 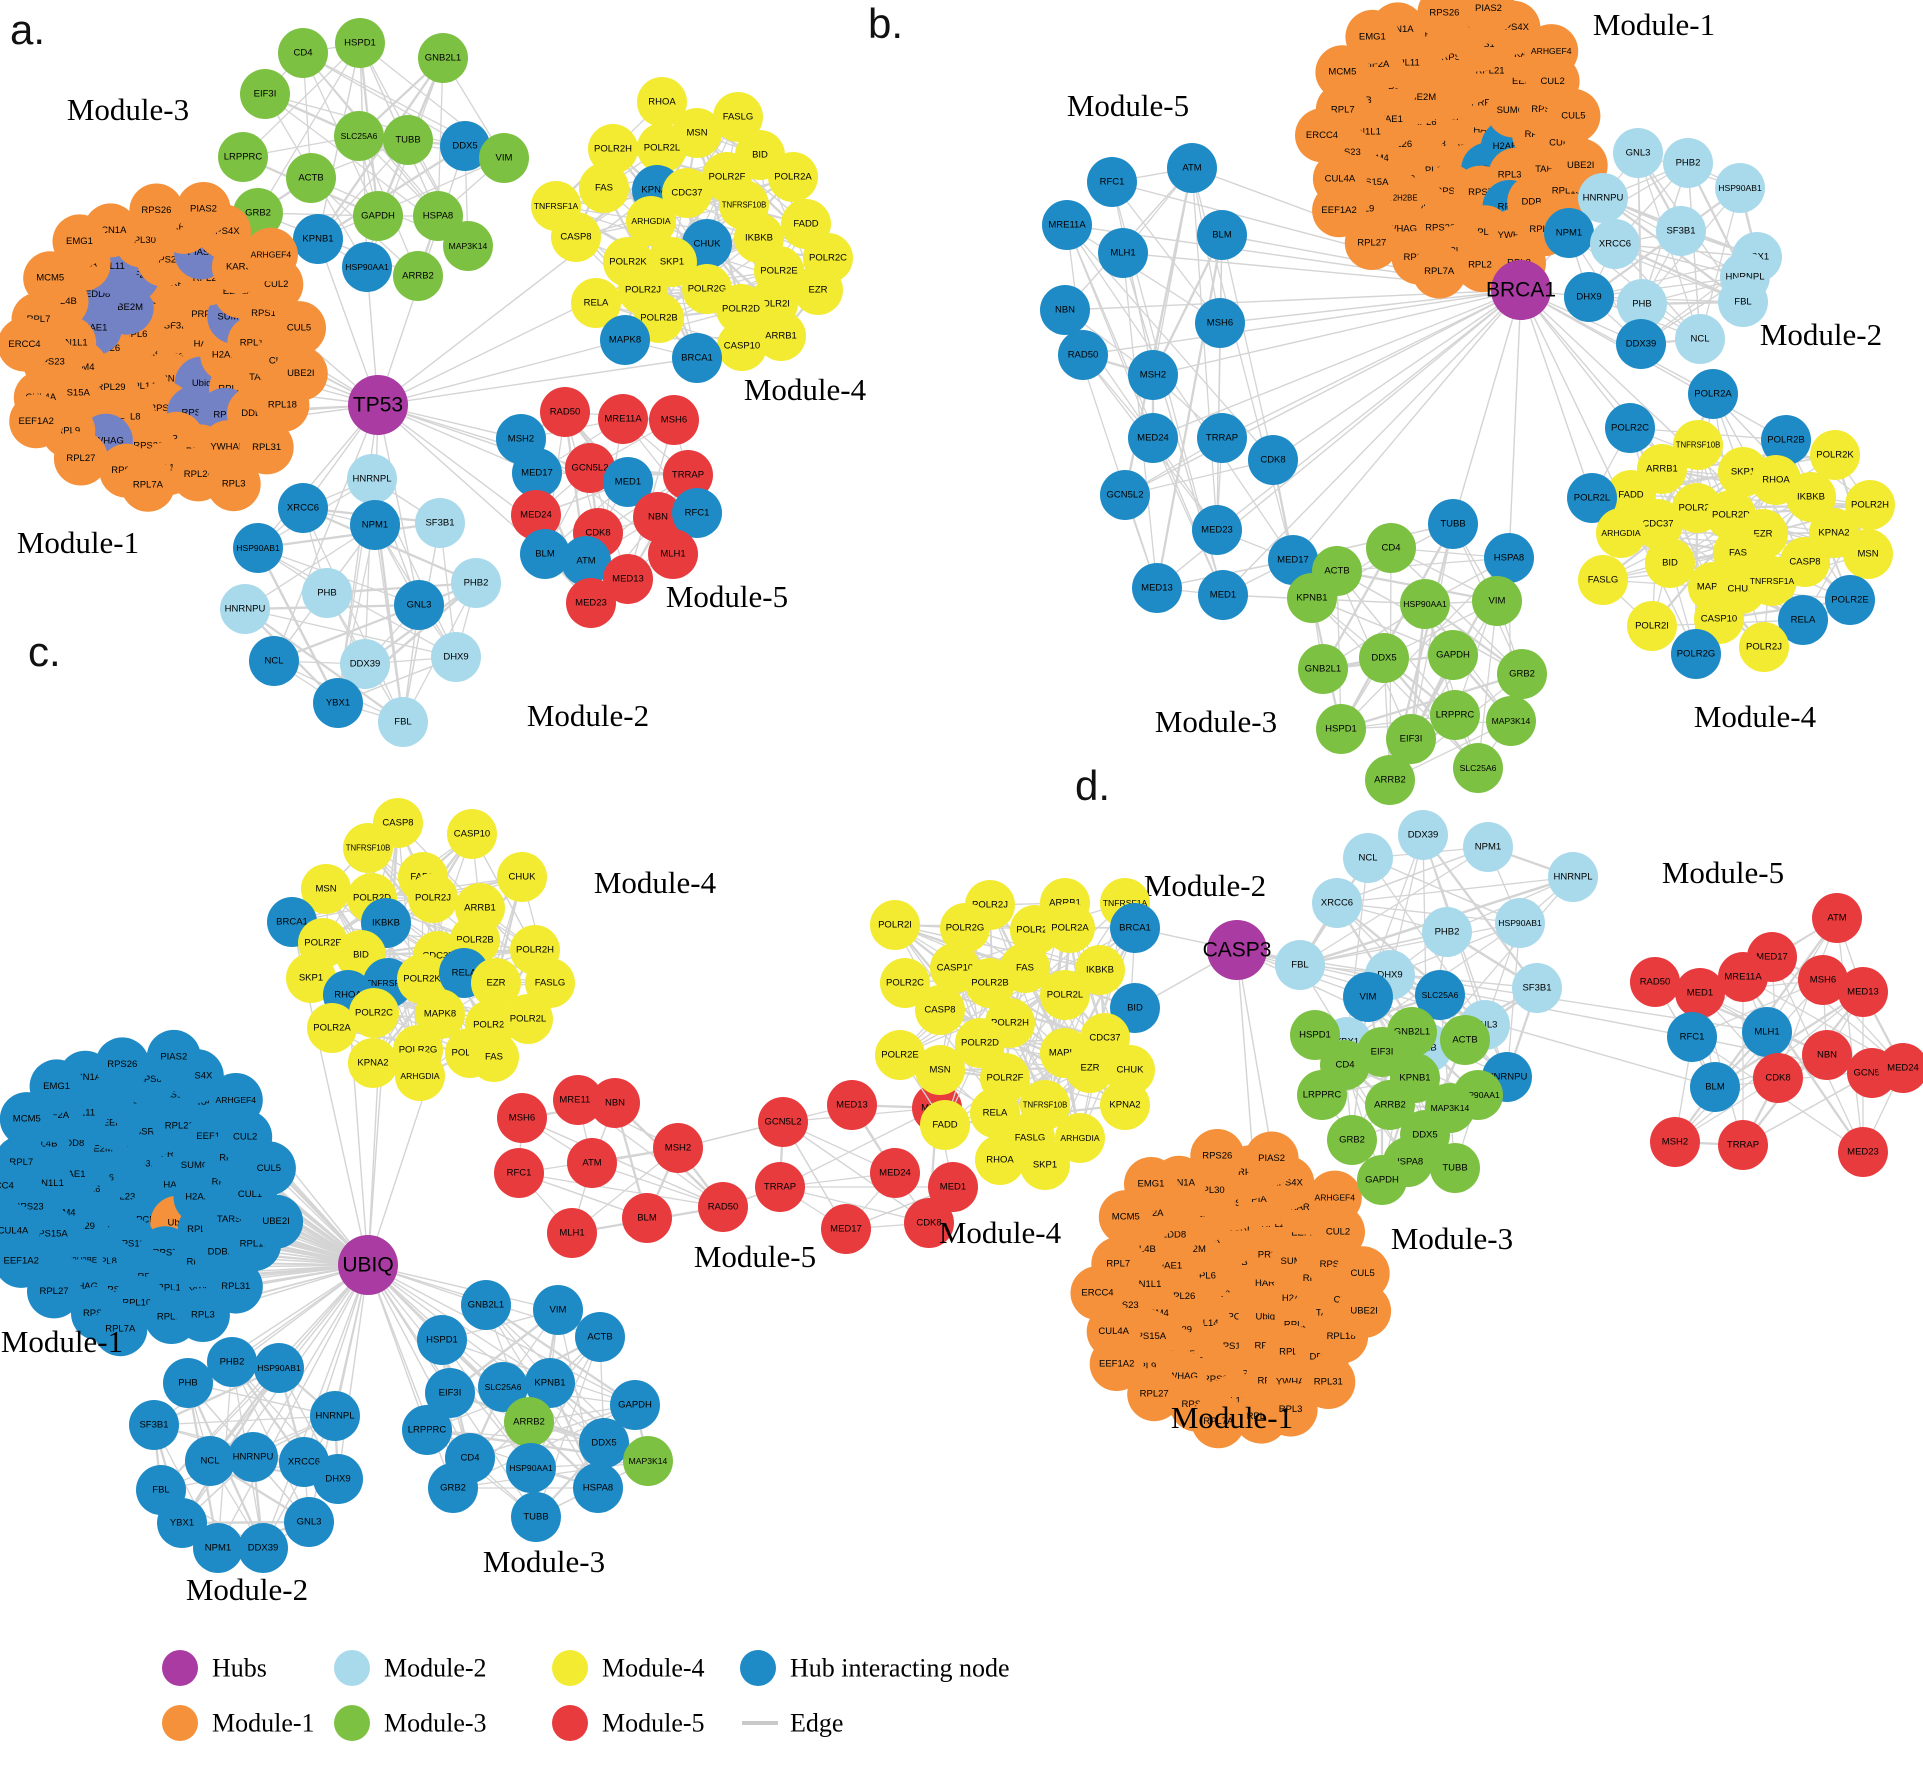 What do you see at coordinates (1312, 598) in the screenshot?
I see `node-kpnb1` at bounding box center [1312, 598].